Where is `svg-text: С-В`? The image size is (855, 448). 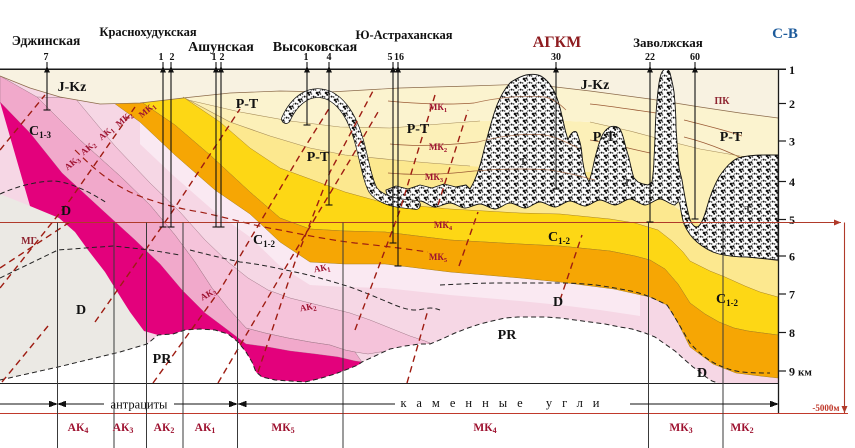 svg-text: С-В is located at coordinates (785, 34).